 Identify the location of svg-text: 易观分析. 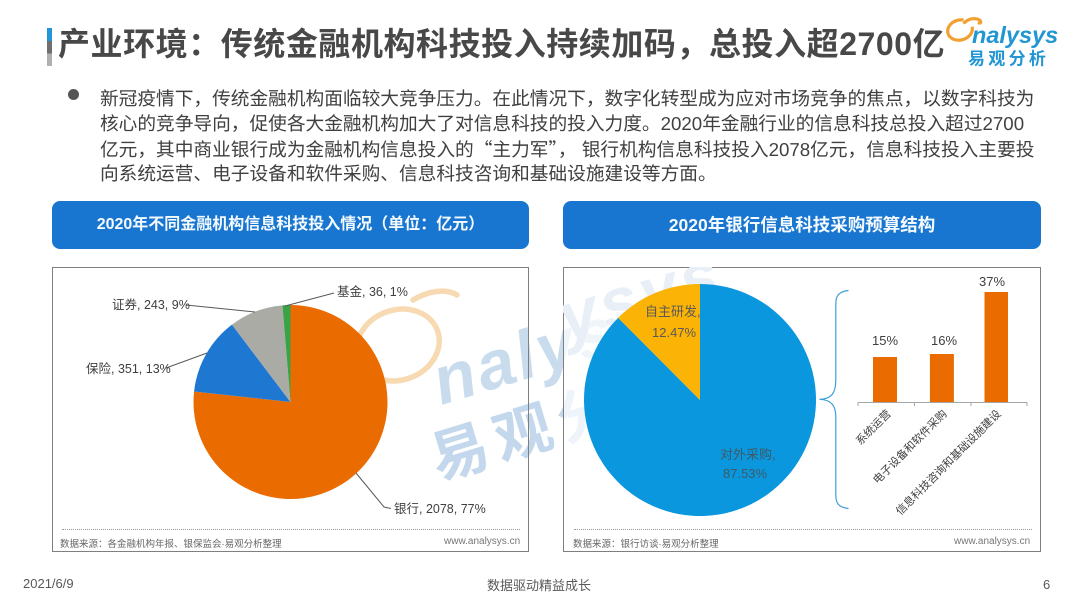
(1008, 59).